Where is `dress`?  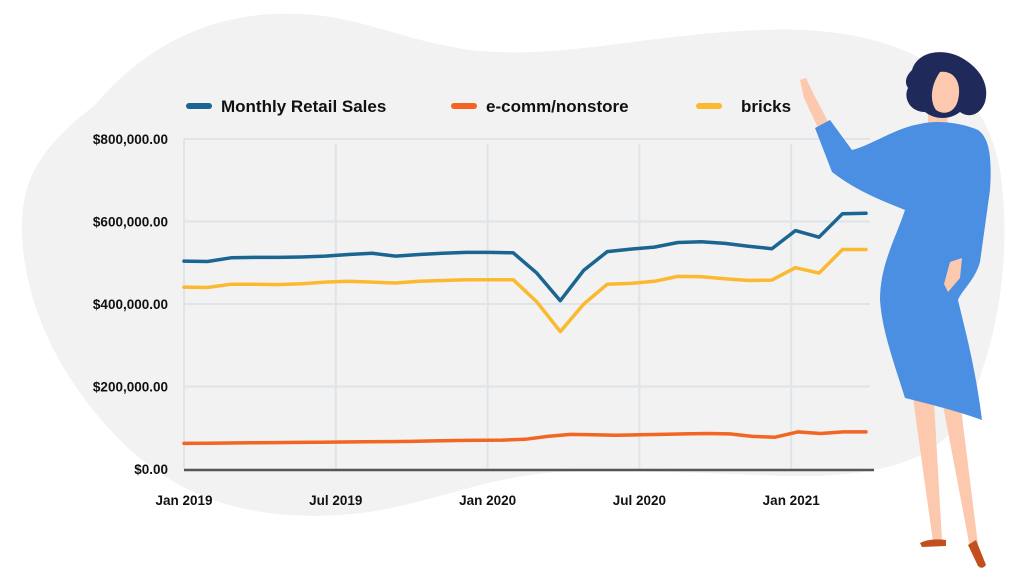
dress is located at coordinates (903, 270).